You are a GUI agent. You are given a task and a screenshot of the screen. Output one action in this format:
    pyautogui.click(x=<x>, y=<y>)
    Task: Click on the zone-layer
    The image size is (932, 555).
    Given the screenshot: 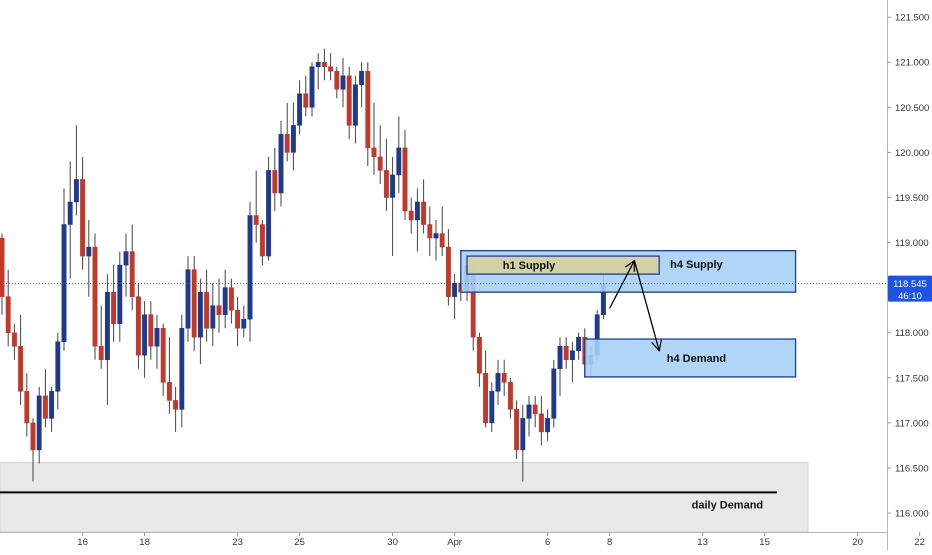 What is the action you would take?
    pyautogui.click(x=404, y=497)
    